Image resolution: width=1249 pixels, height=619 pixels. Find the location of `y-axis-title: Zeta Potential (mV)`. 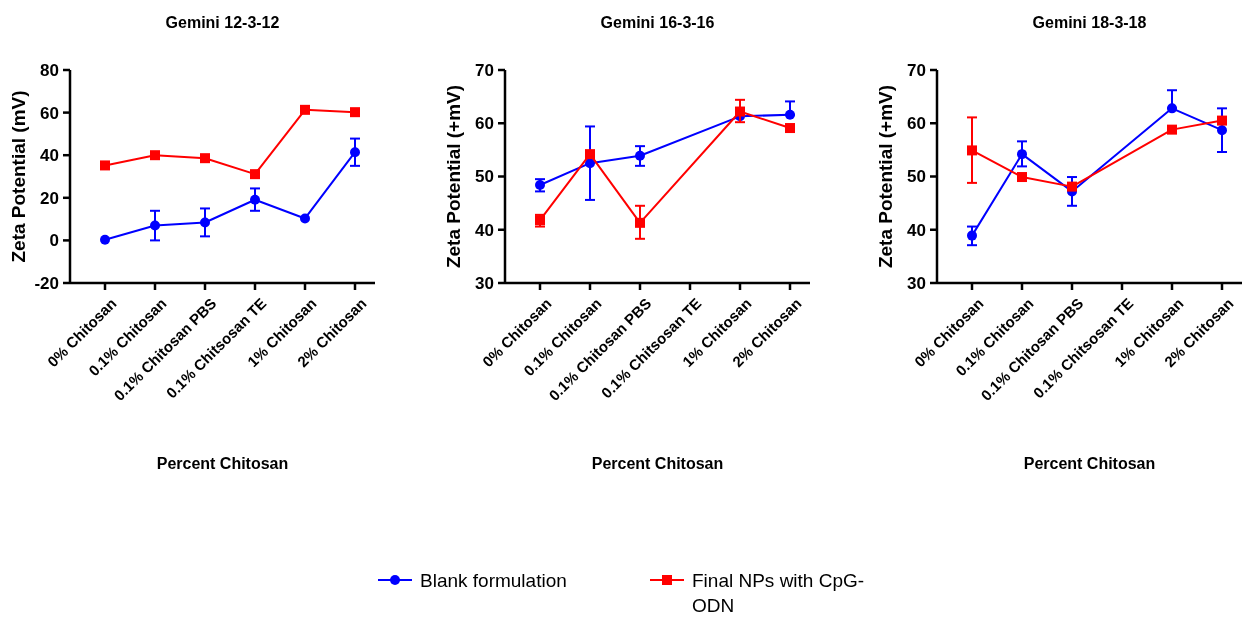

y-axis-title: Zeta Potential (mV) is located at coordinates (18, 176).